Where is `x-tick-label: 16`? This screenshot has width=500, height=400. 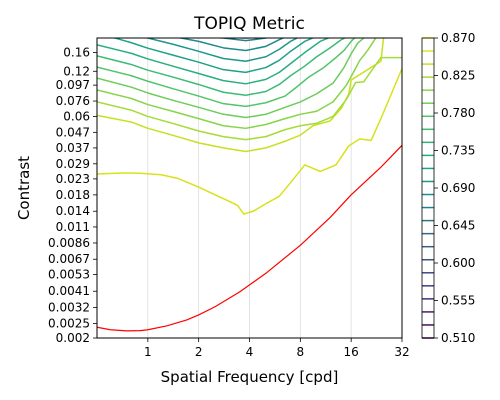 x-tick-label: 16 is located at coordinates (351, 352).